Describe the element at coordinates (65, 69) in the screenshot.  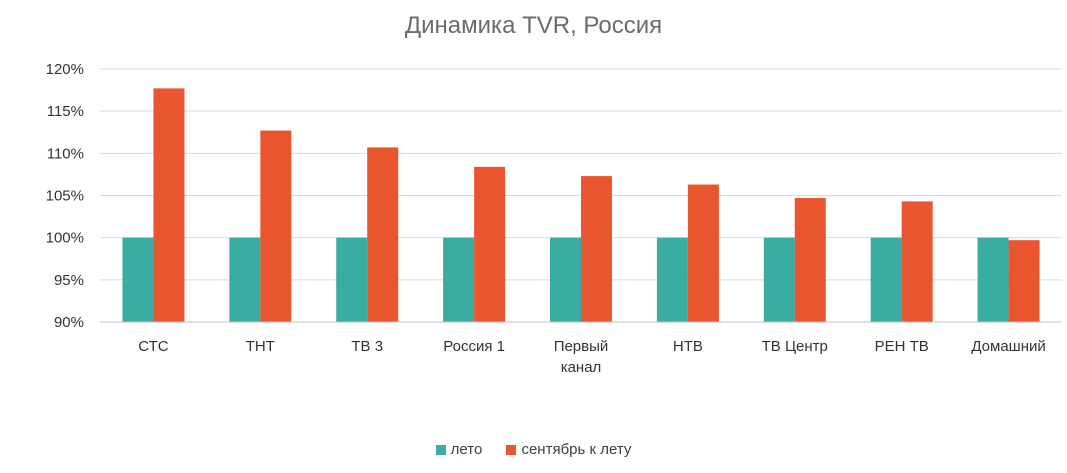
I see `y-tick-label: 120%` at that location.